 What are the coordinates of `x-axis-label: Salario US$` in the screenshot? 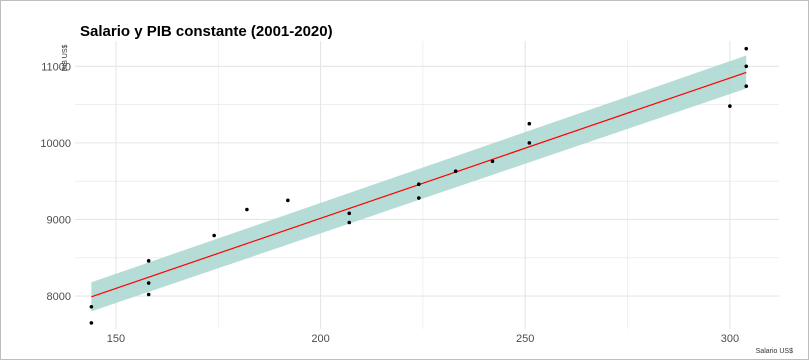 It's located at (774, 351).